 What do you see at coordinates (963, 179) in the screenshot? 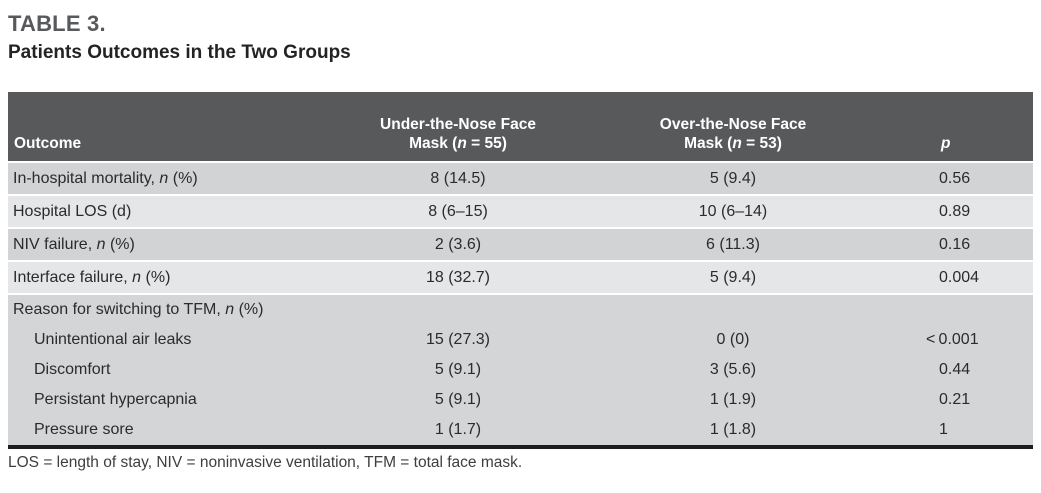
I see `p-value-cell: 0.56` at bounding box center [963, 179].